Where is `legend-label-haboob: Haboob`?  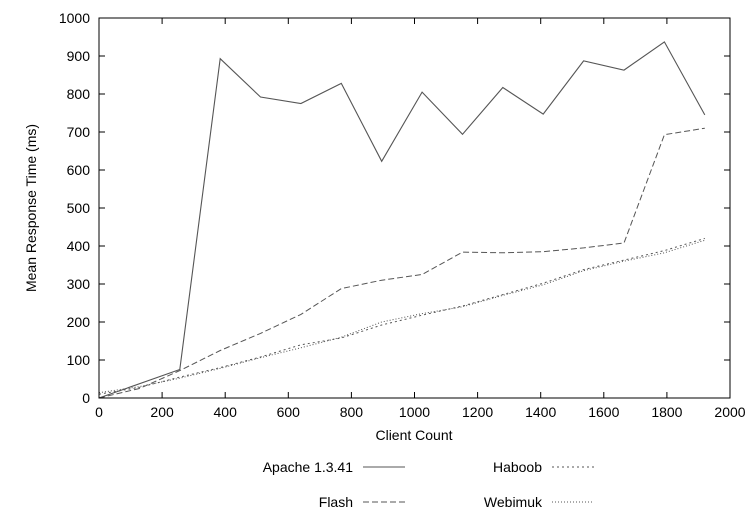
legend-label-haboob: Haboob is located at coordinates (517, 467).